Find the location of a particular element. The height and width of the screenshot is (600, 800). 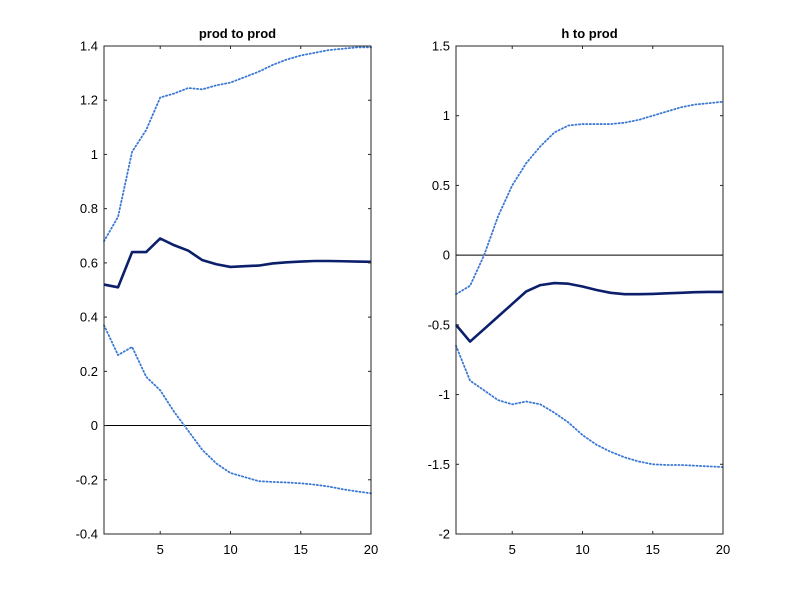

y-tick-label: 1.5 is located at coordinates (441, 46).